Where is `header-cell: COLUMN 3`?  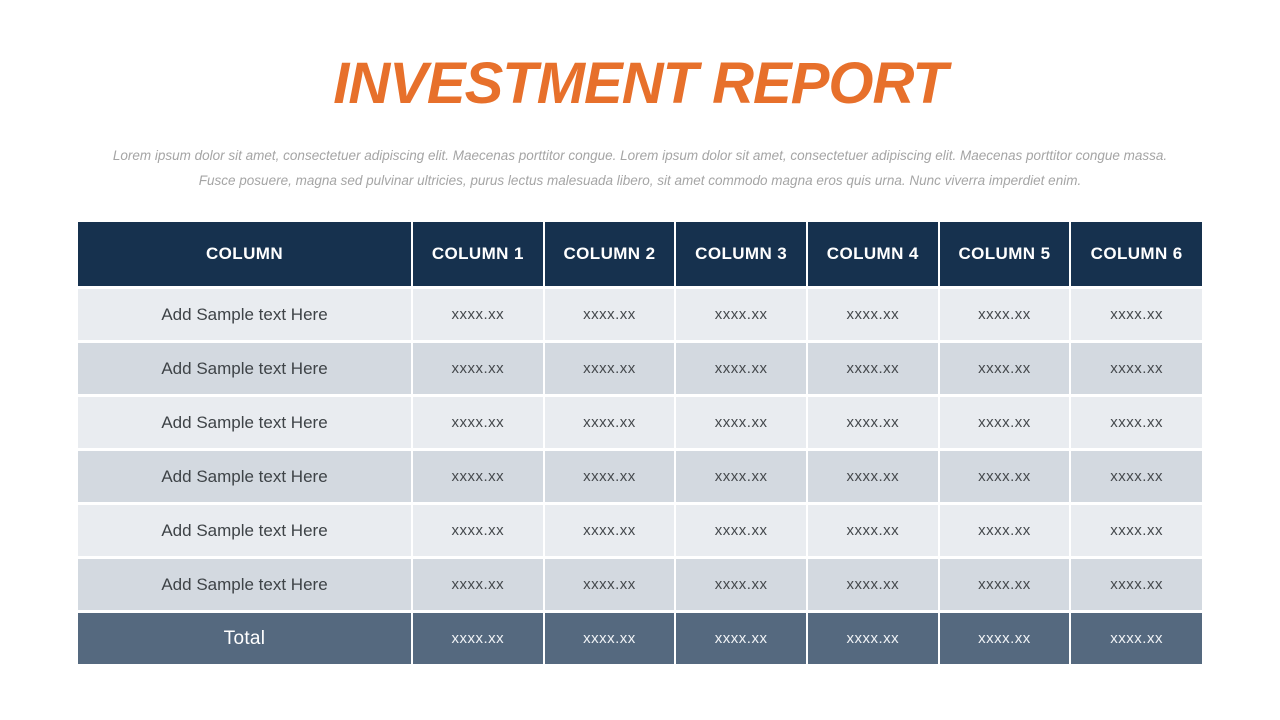 header-cell: COLUMN 3 is located at coordinates (740, 255).